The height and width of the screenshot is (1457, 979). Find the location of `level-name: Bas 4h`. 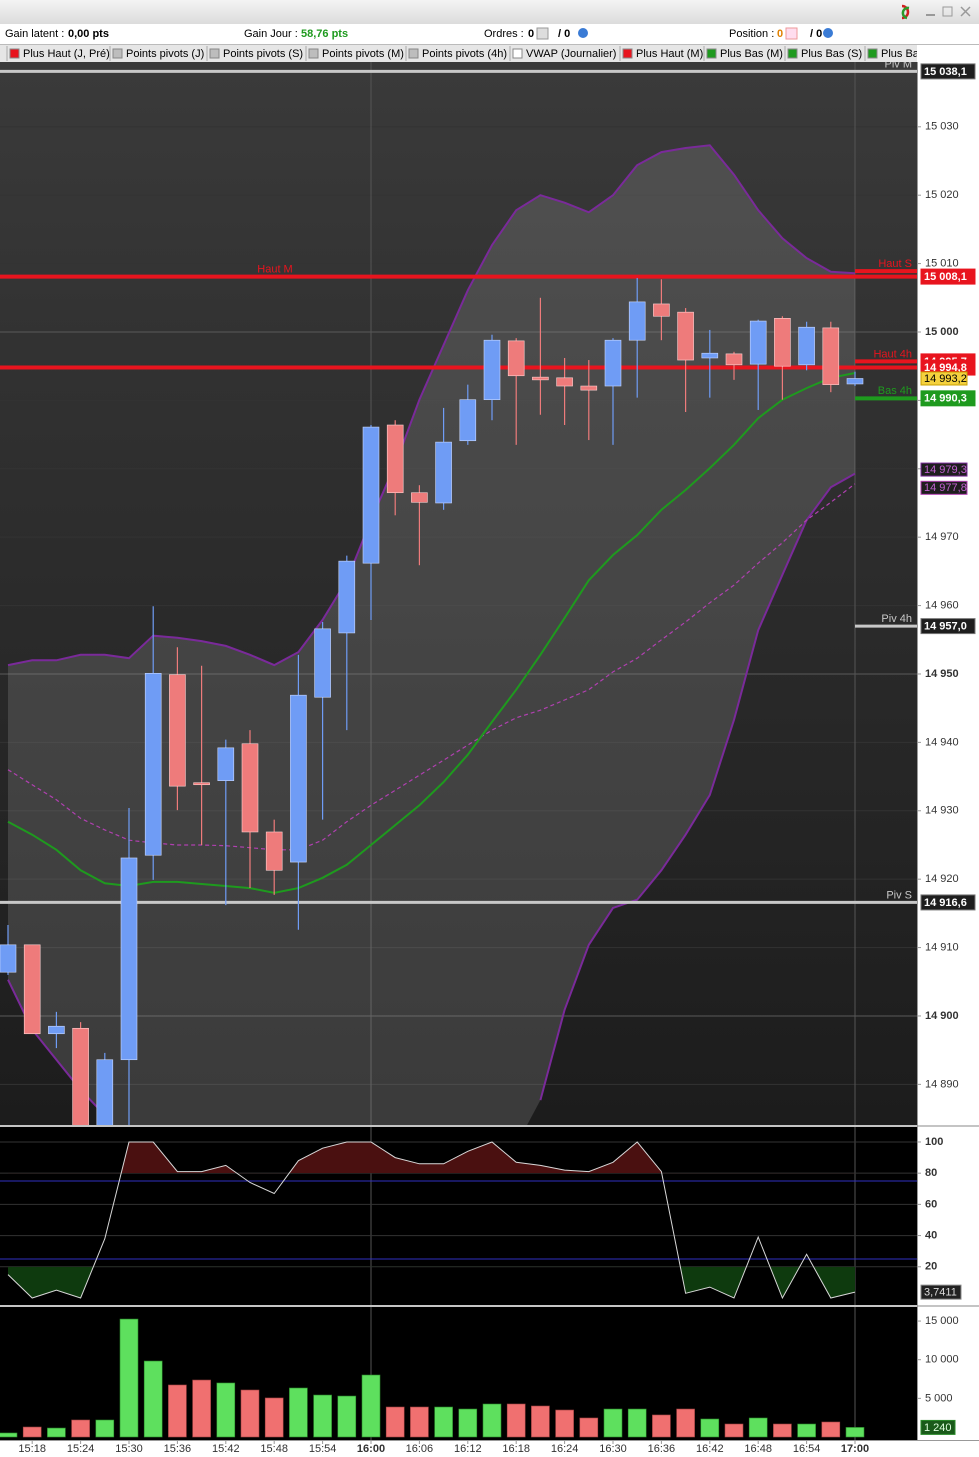

level-name: Bas 4h is located at coordinates (895, 391).